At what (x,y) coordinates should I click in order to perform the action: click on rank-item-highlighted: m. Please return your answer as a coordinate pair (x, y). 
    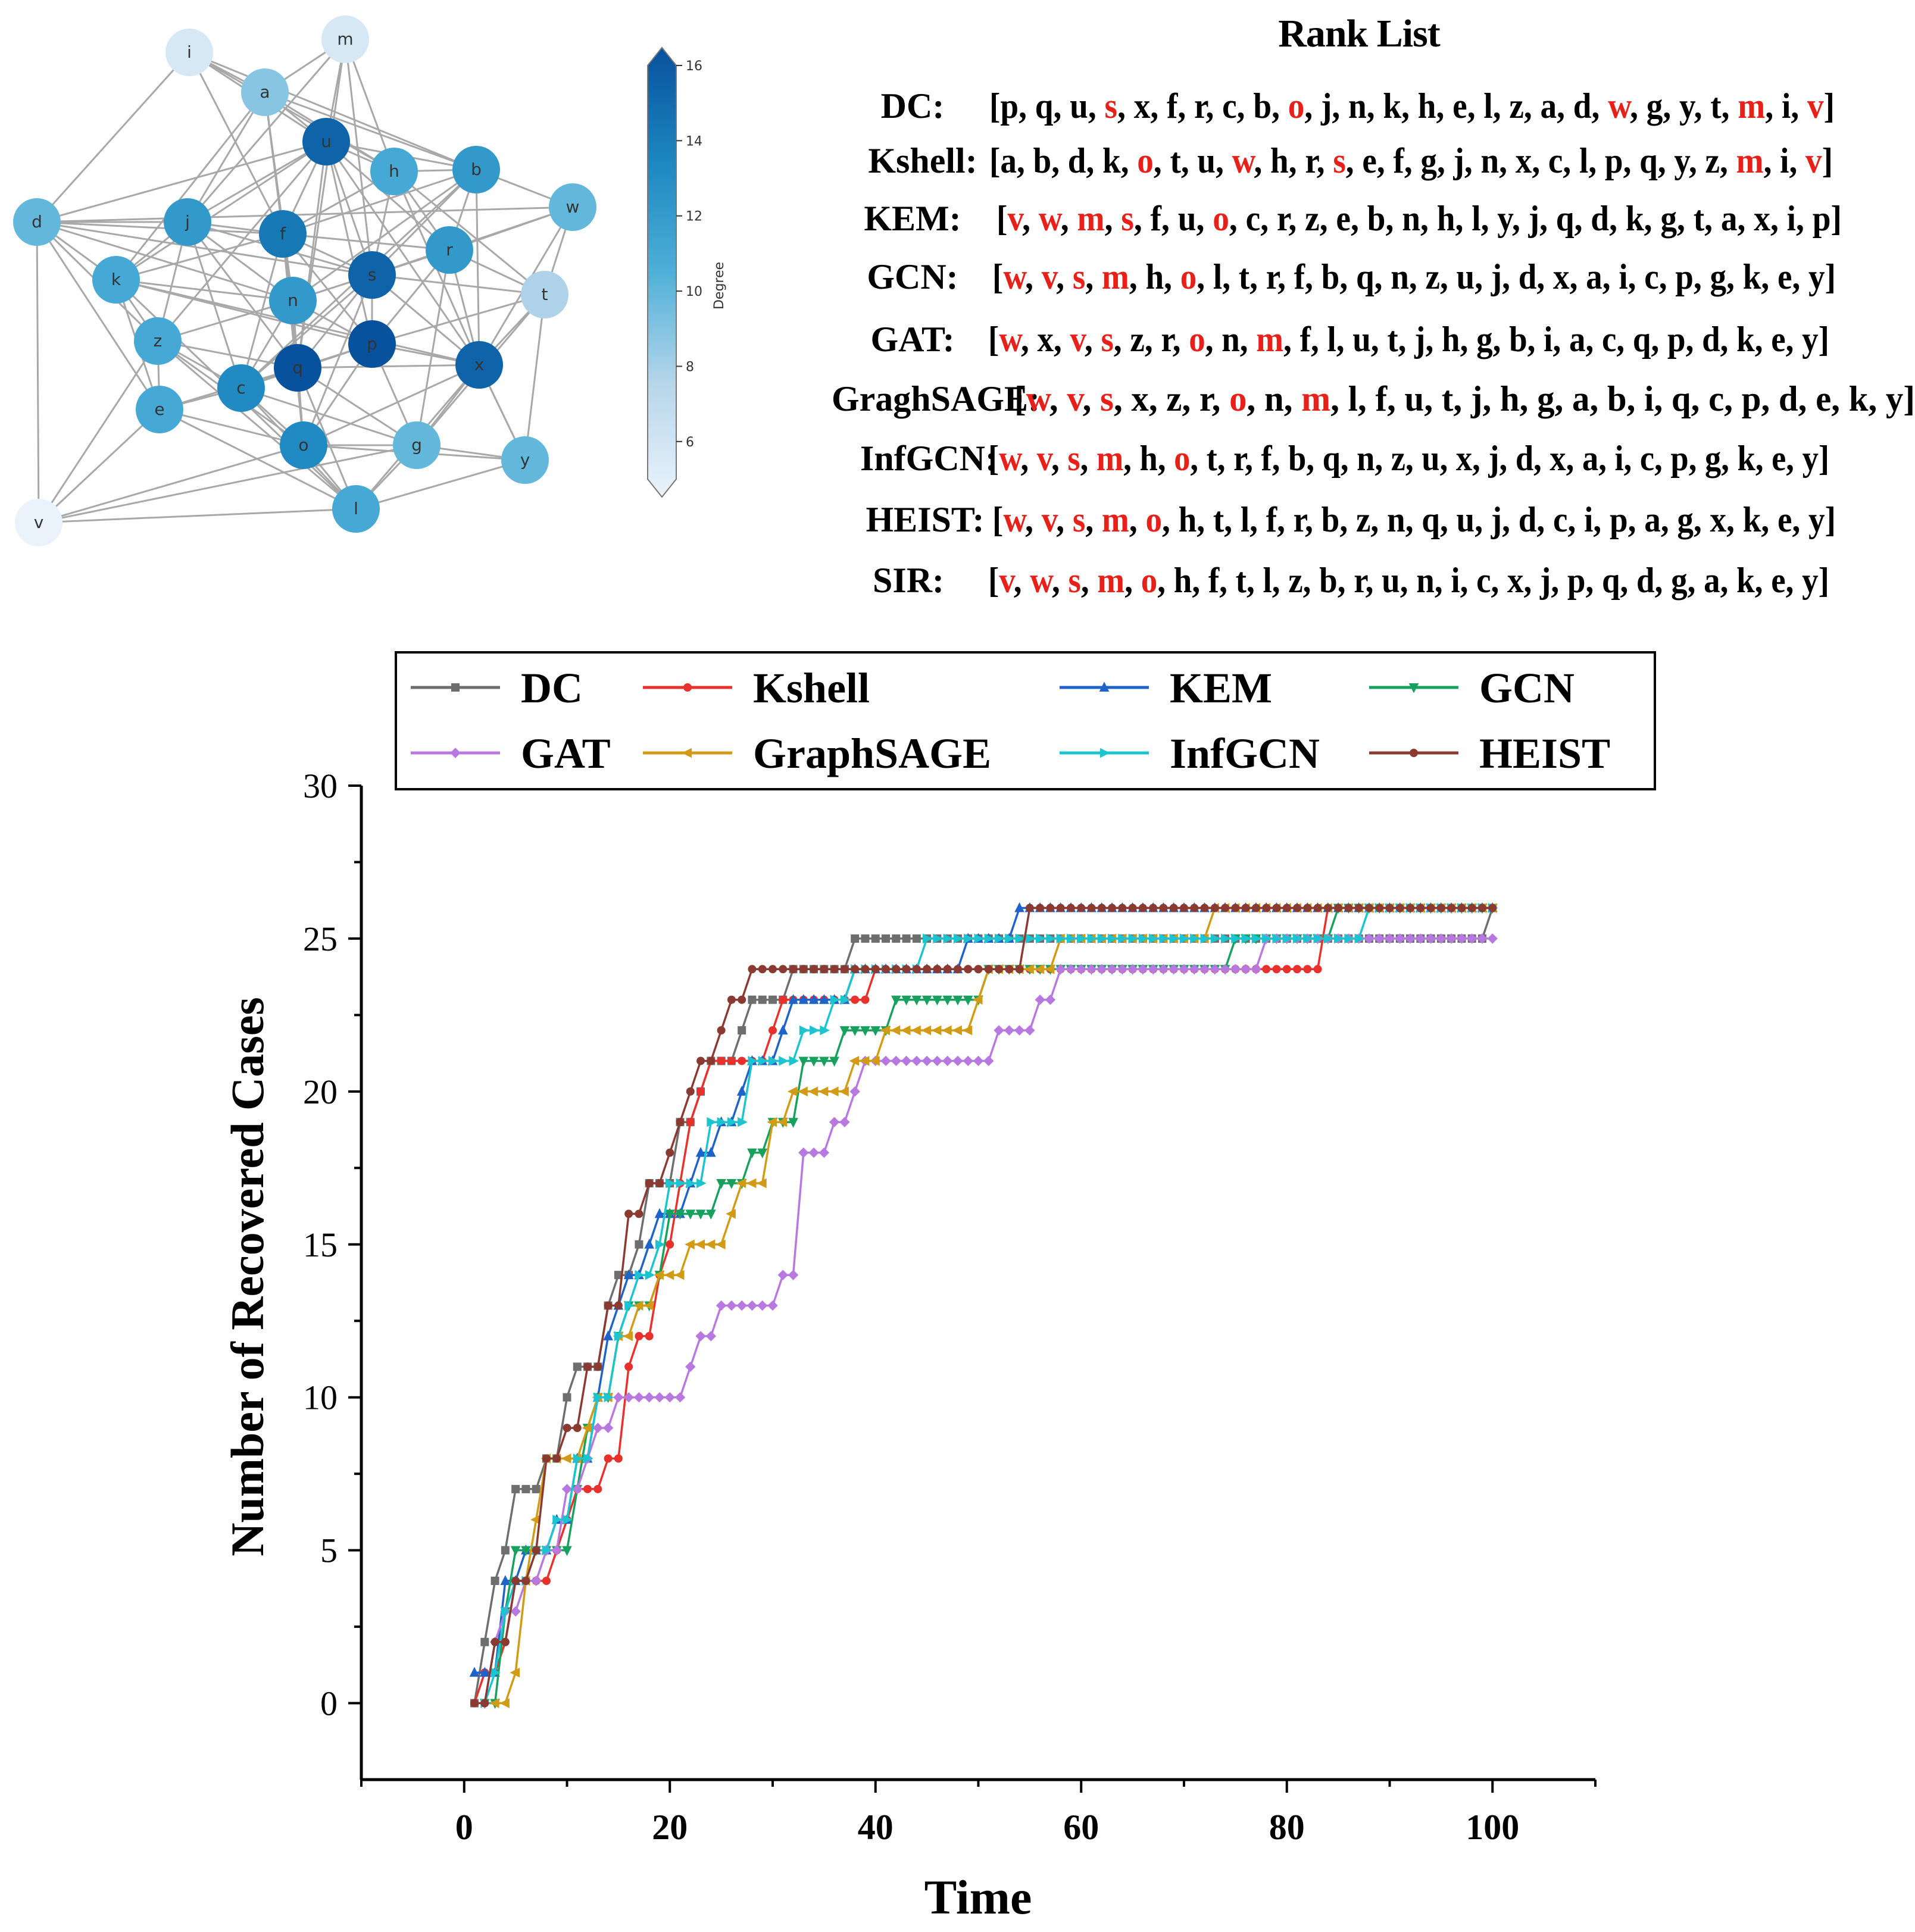
    Looking at the image, I should click on (1110, 580).